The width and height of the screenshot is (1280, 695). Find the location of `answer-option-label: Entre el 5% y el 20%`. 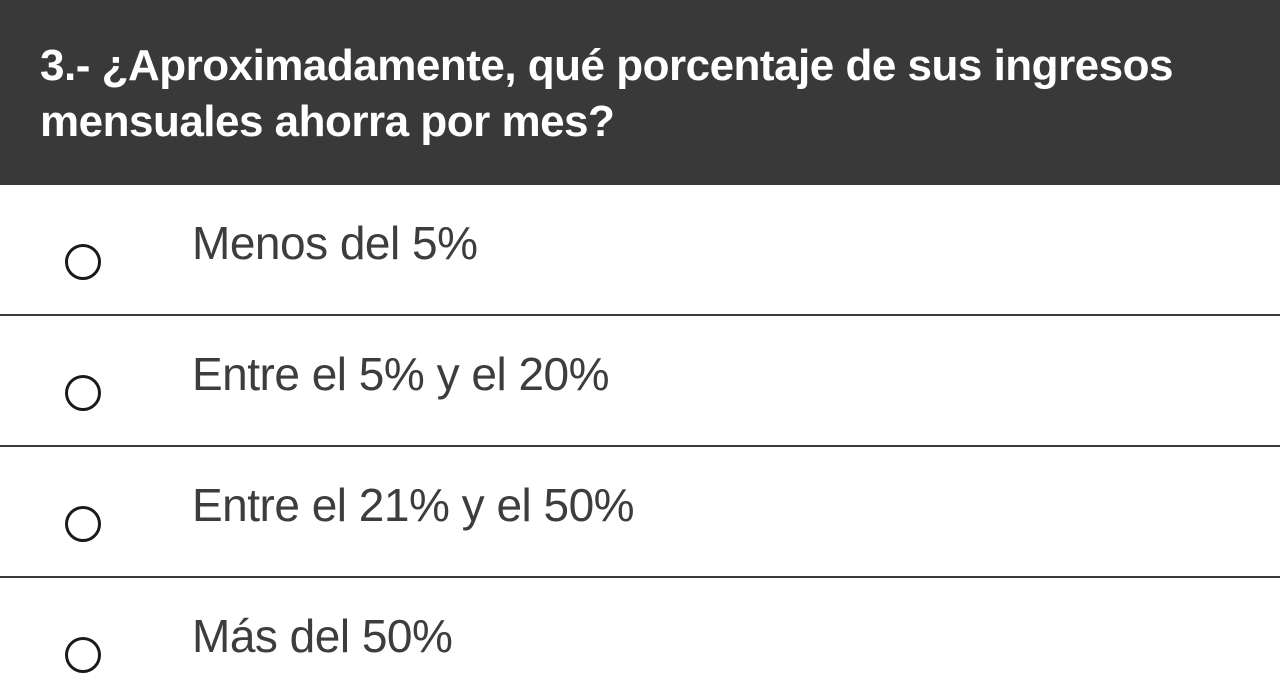

answer-option-label: Entre el 5% y el 20% is located at coordinates (401, 374).